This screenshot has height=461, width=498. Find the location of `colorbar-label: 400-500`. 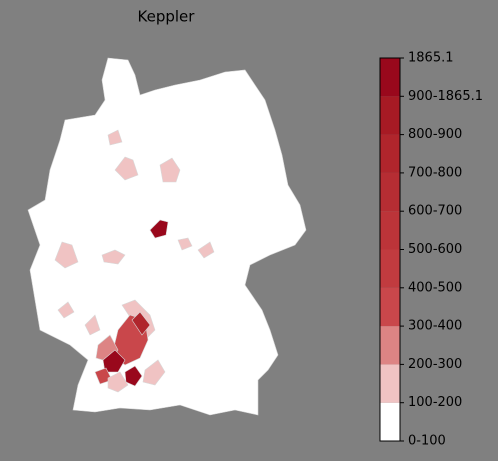

colorbar-label: 400-500 is located at coordinates (435, 287).